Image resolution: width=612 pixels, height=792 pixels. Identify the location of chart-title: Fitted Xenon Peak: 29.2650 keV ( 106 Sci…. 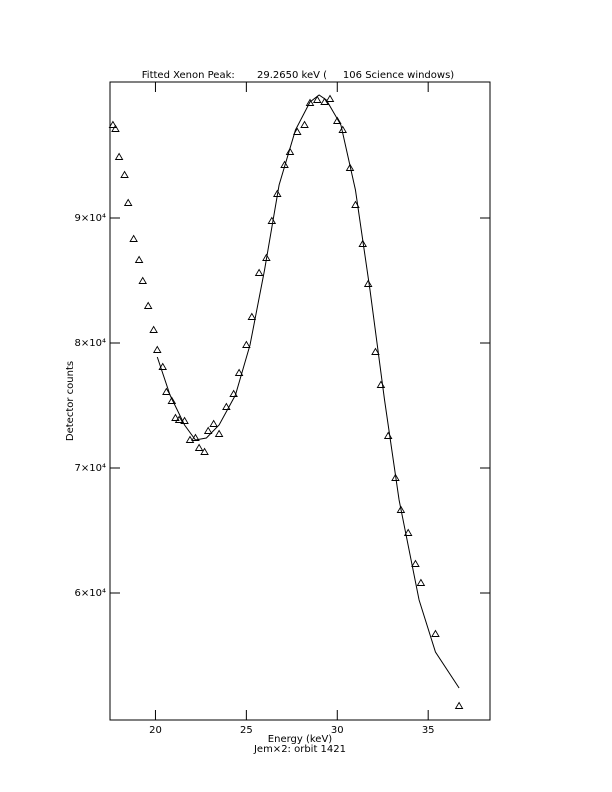
(298, 75).